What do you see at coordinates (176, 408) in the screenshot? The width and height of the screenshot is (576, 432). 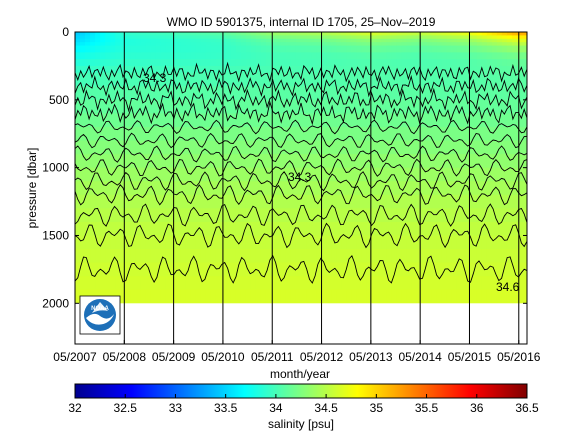 I see `colorbar-tick-label: 33` at bounding box center [176, 408].